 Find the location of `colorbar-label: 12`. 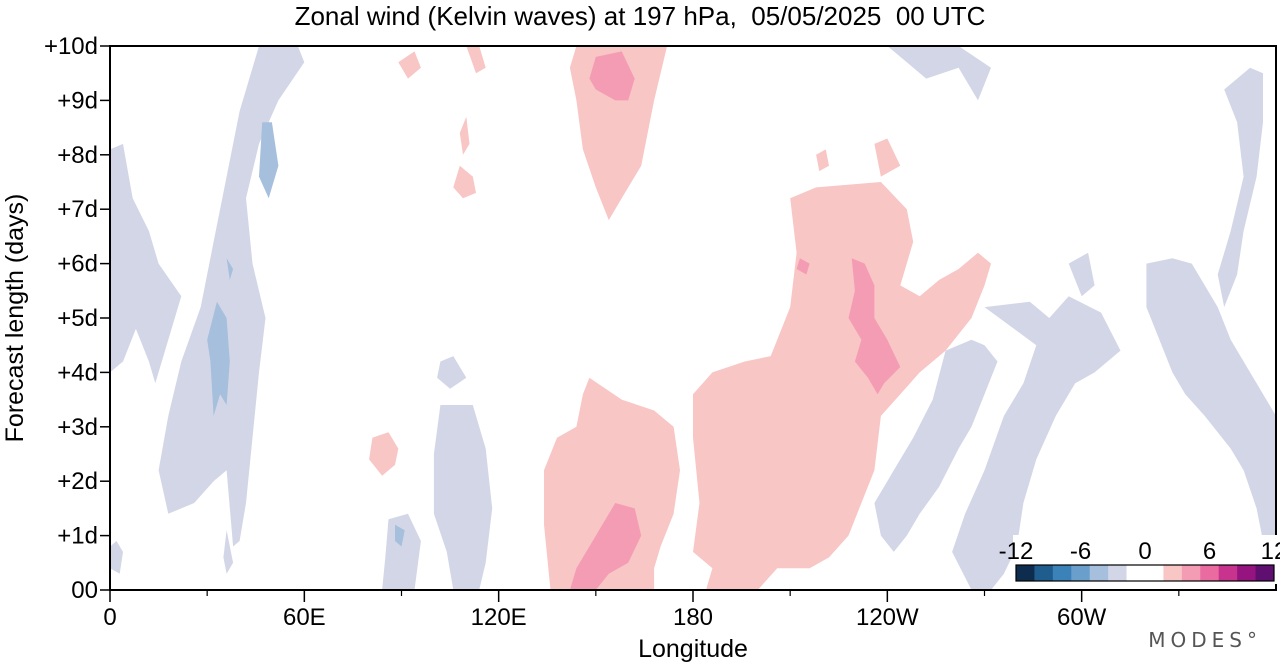

colorbar-label: 12 is located at coordinates (1270, 551).